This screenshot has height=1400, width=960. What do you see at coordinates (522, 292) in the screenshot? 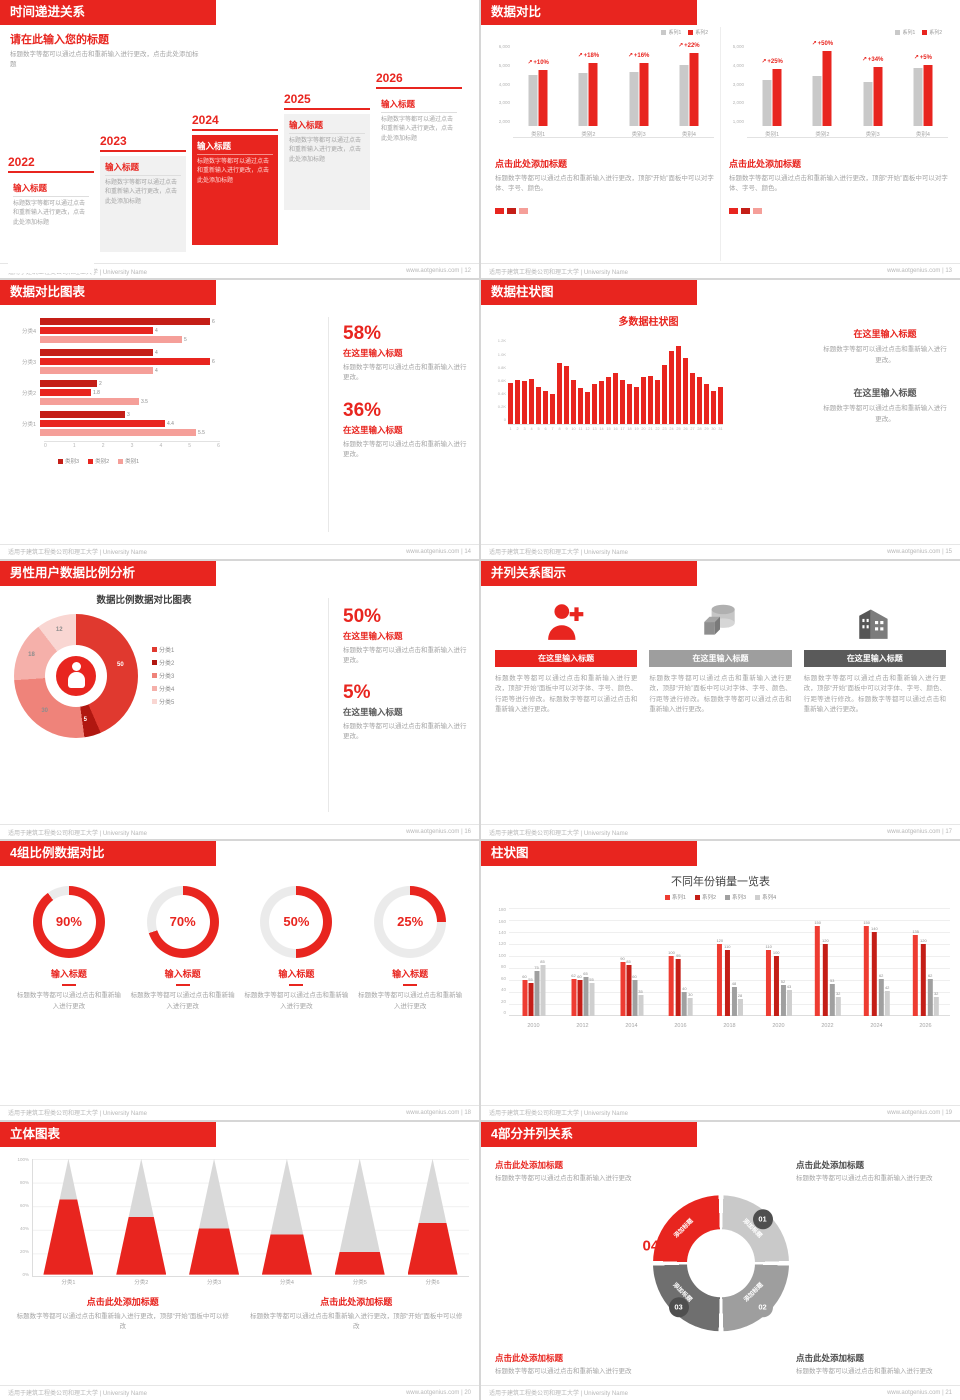
I see `slide-title: 数据柱状图` at bounding box center [522, 292].